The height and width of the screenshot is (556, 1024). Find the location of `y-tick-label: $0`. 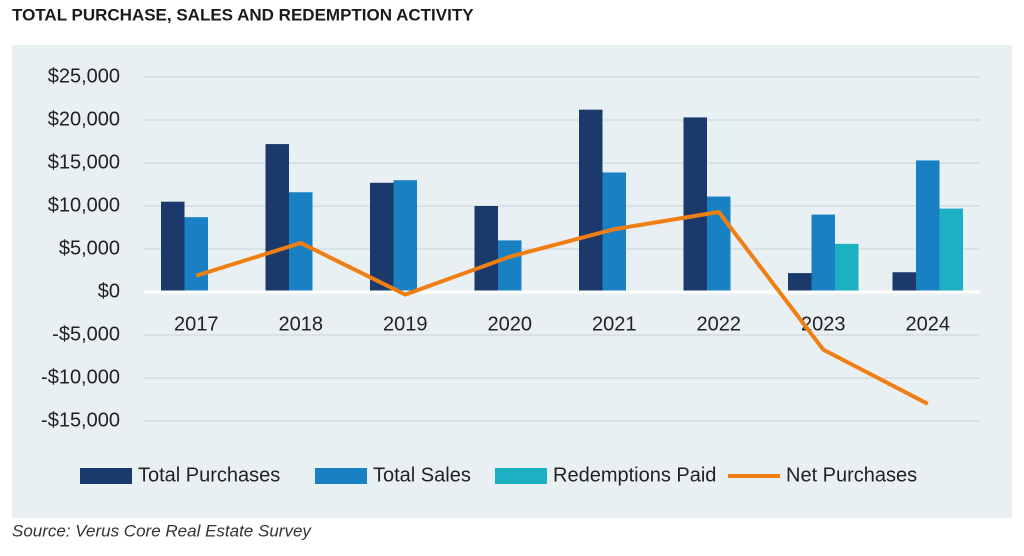

y-tick-label: $0 is located at coordinates (109, 291).